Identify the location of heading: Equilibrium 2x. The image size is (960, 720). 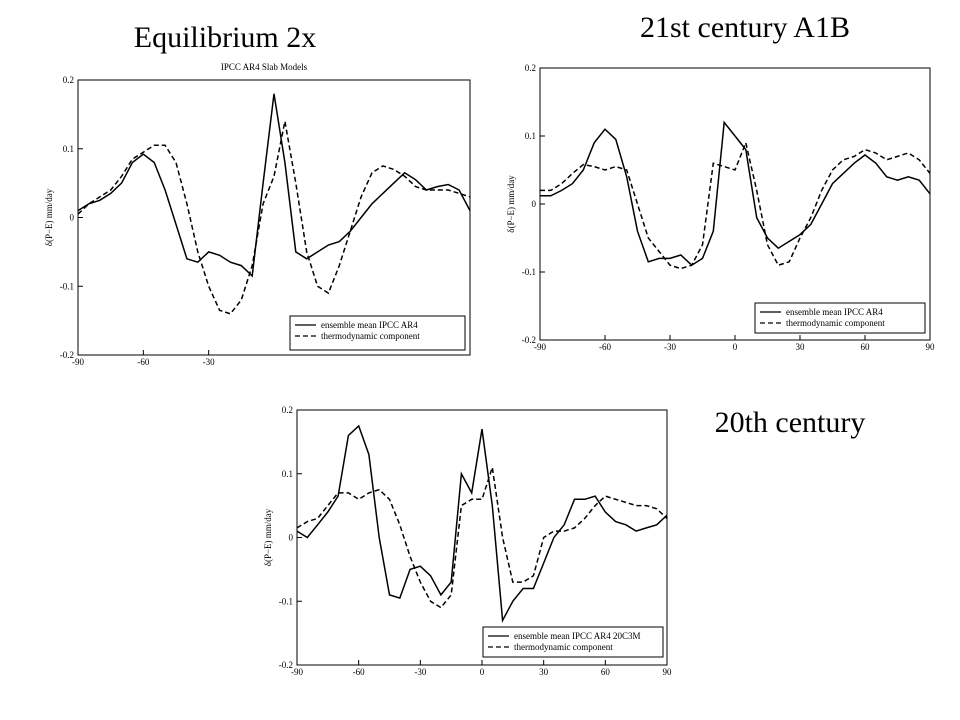
(225, 37).